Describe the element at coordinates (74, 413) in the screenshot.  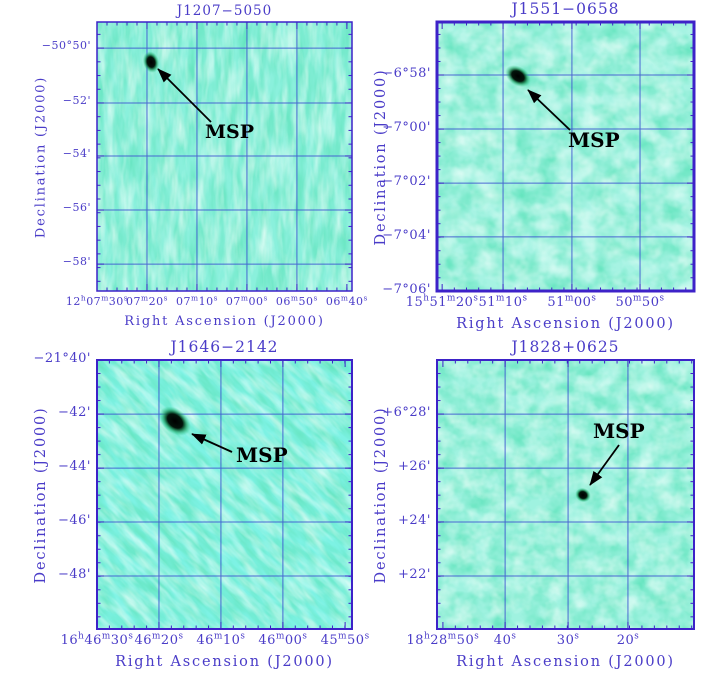
I see `y-tick-label: −42'` at that location.